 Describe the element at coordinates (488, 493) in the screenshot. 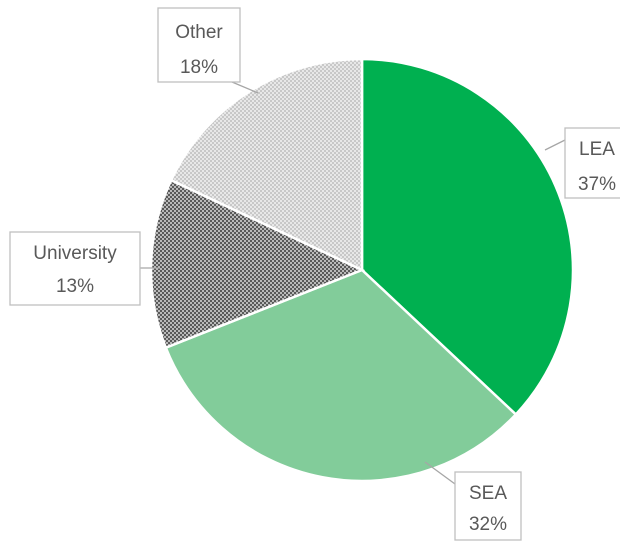

I see `slice-label: SEA` at that location.